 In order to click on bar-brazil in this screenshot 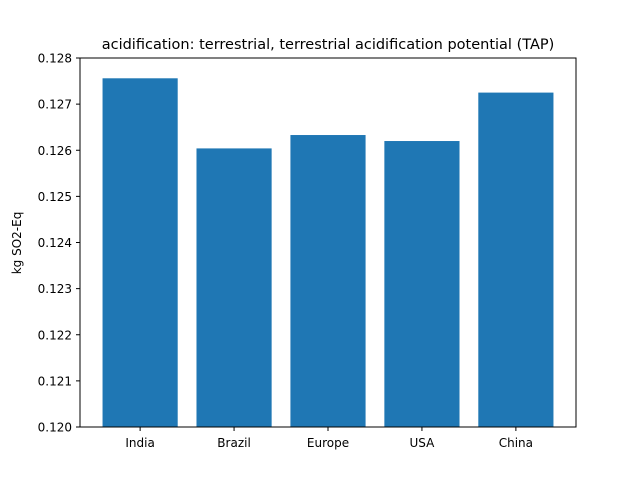, I will do `click(234, 287)`.